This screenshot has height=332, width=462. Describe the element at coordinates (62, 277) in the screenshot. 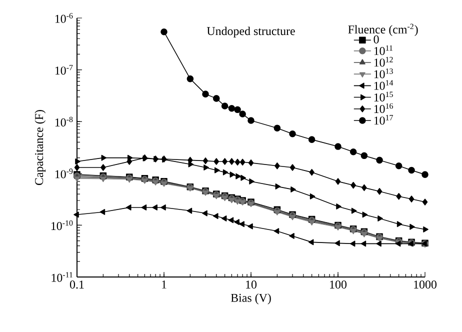

I see `y-tick-label: 10$^{-11}$` at that location.